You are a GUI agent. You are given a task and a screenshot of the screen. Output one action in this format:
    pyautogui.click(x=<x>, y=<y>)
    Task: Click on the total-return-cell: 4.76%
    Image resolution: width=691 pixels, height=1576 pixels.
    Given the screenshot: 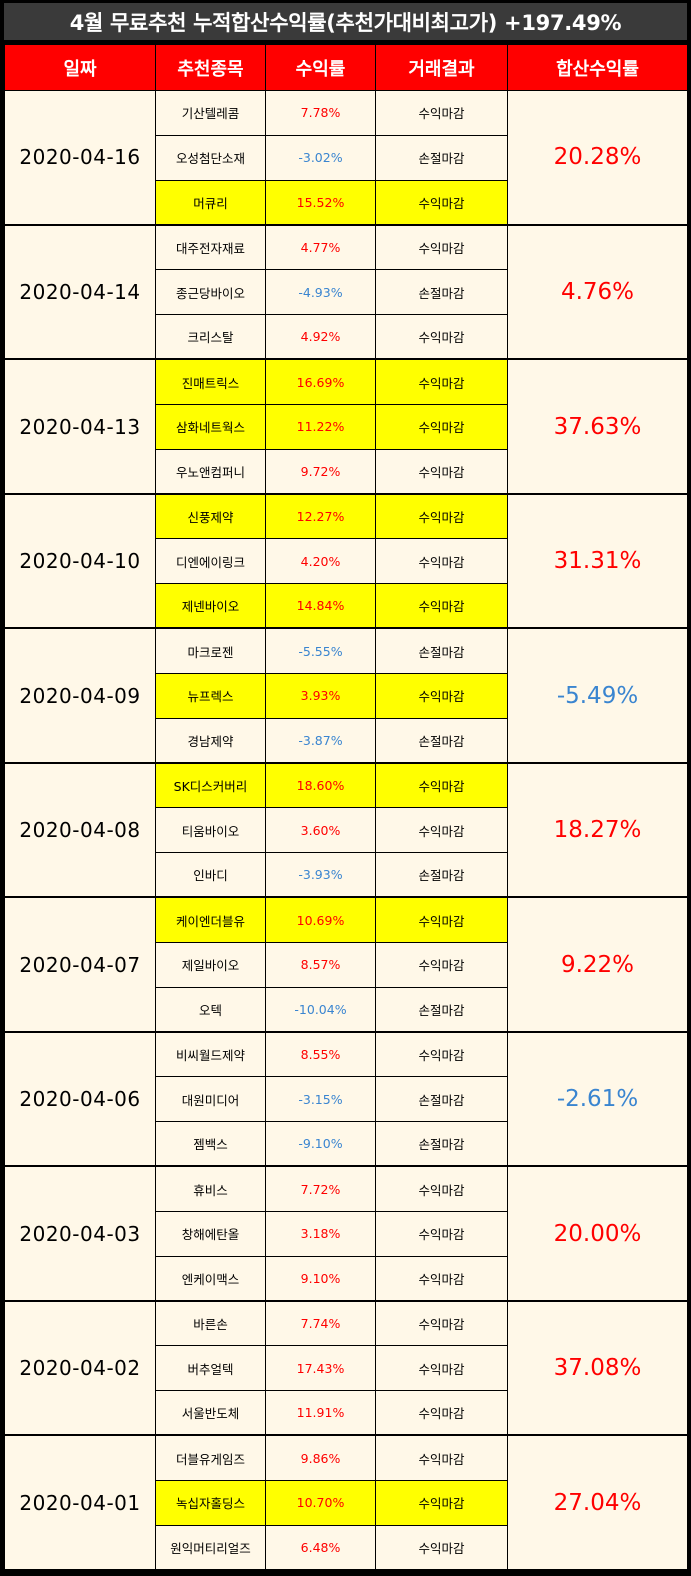 What is the action you would take?
    pyautogui.click(x=597, y=292)
    